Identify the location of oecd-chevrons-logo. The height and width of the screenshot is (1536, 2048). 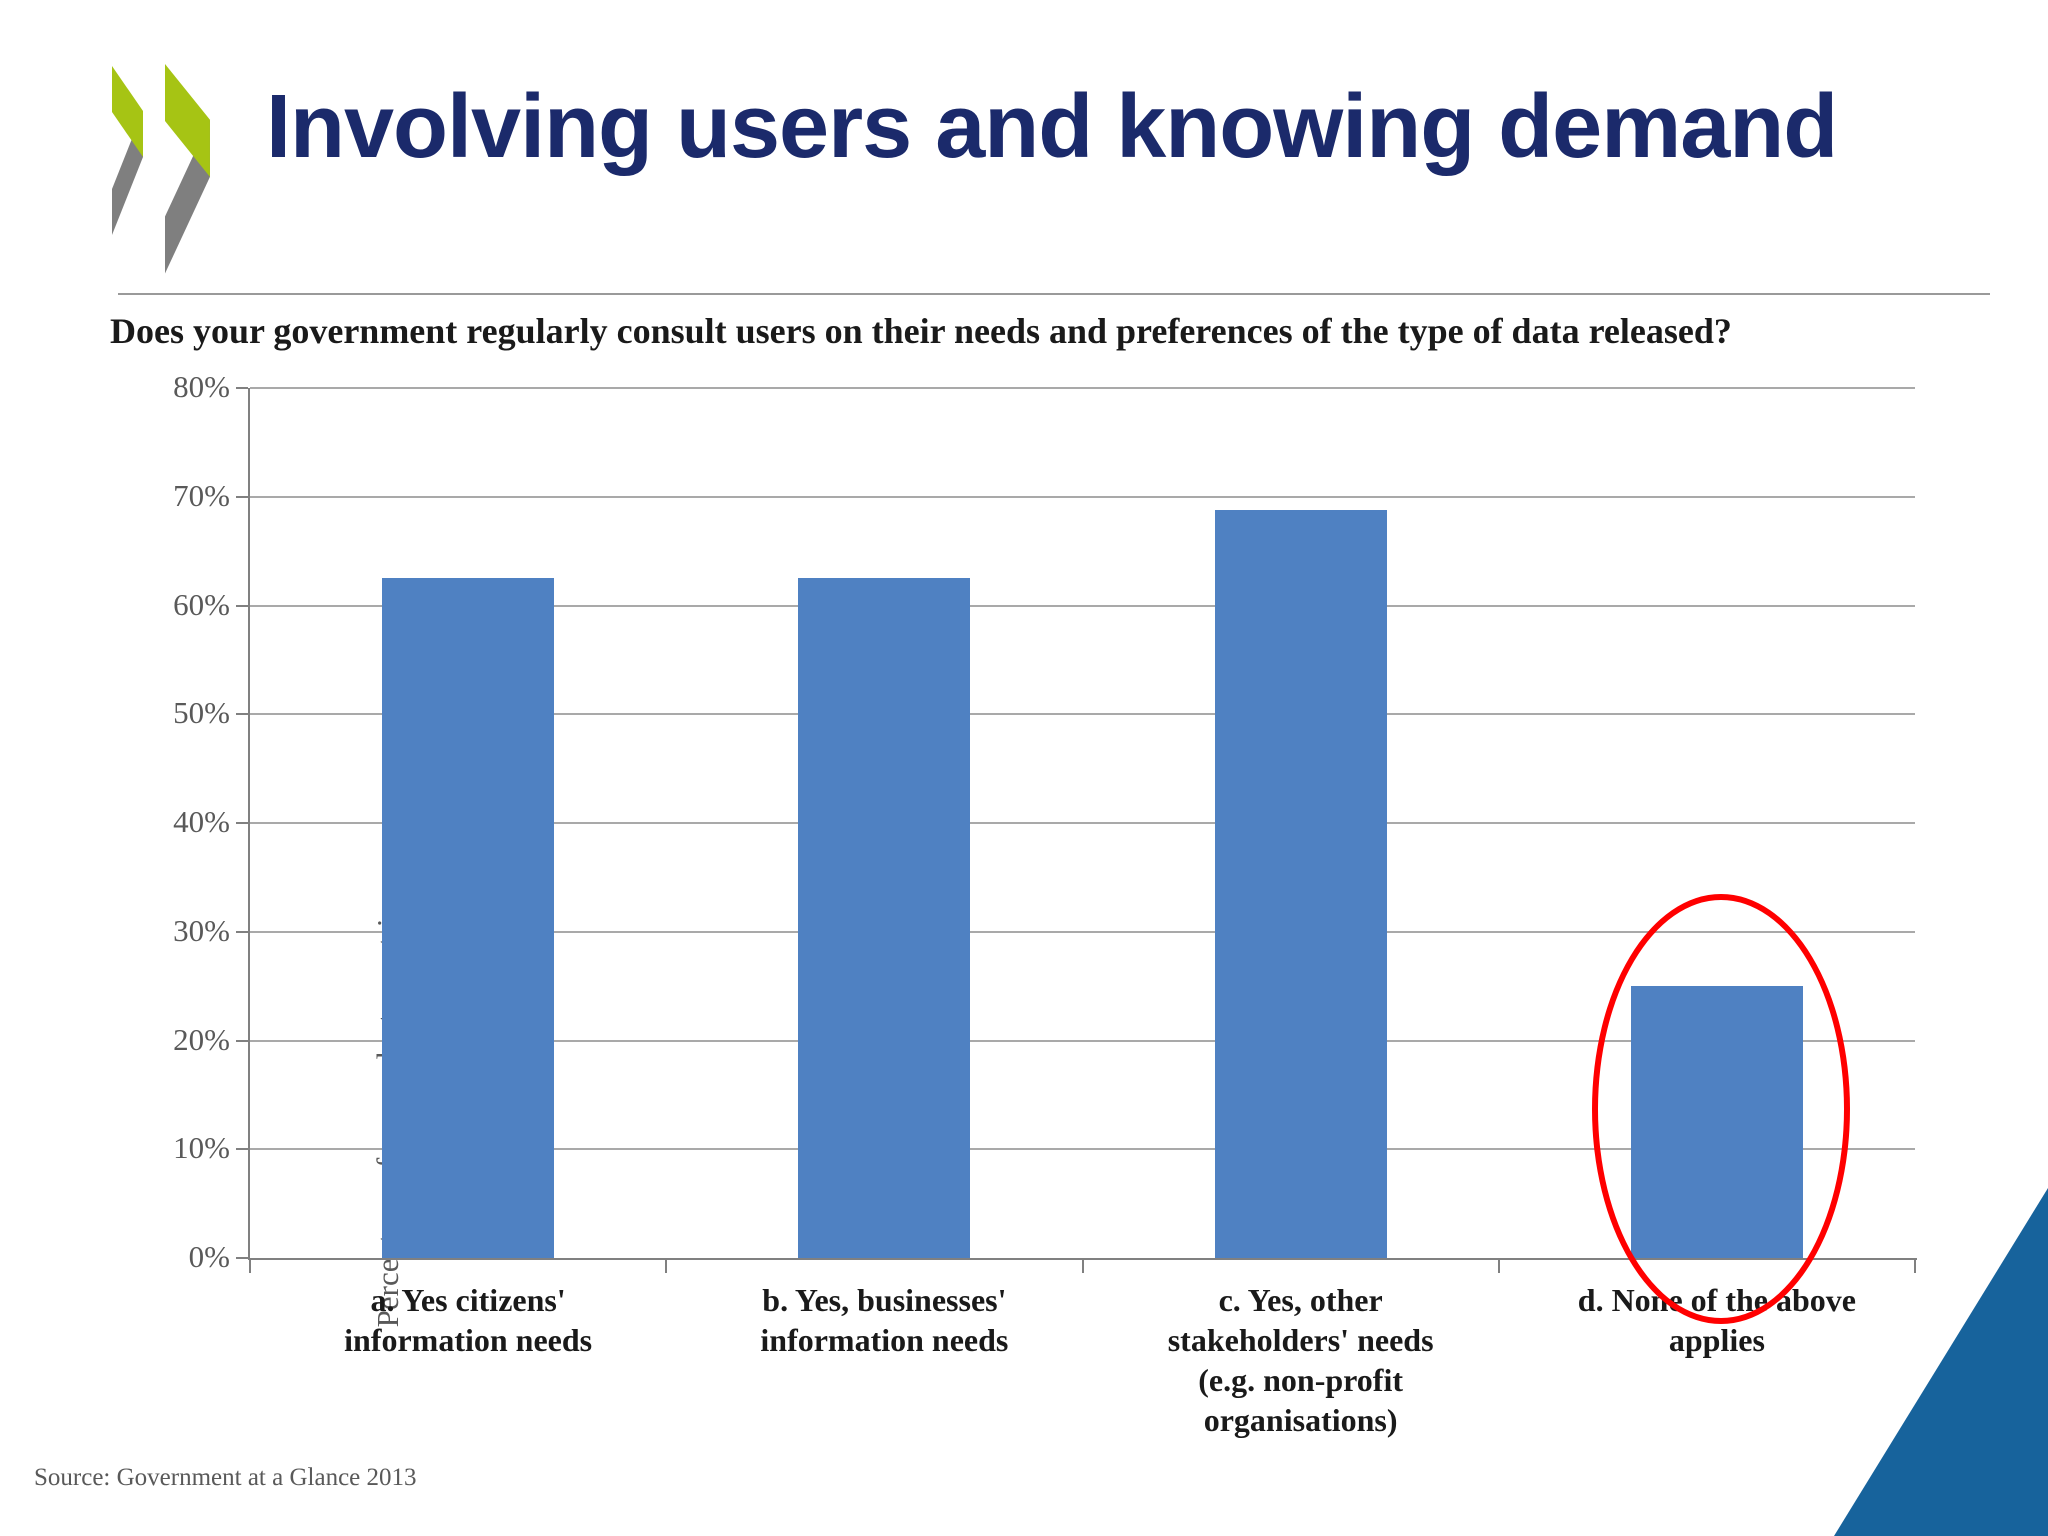
(161, 169).